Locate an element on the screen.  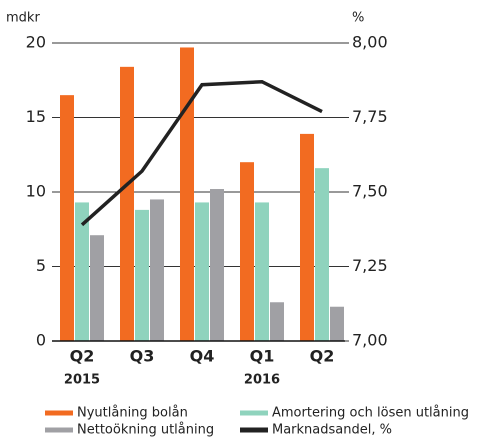
y2-tick-label: 7,50 is located at coordinates (370, 191).